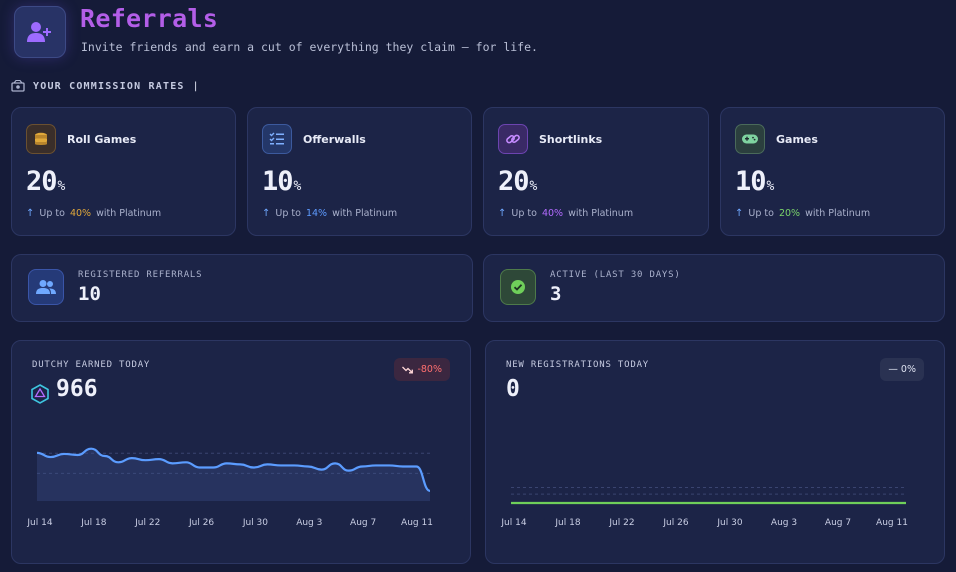  I want to click on rate-card-shortlinks: Shortlinks 20% ↑ Up to 40% with Platinum, so click(596, 171).